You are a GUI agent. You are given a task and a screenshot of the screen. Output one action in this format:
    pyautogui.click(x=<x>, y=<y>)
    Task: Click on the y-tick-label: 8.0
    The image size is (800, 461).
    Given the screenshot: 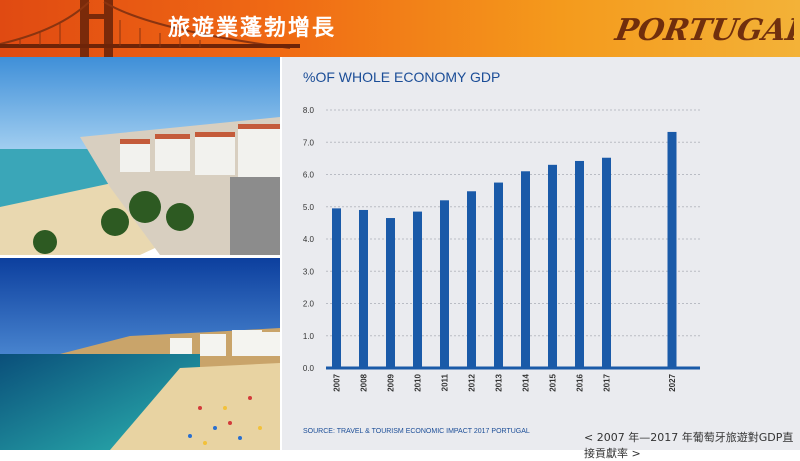 What is the action you would take?
    pyautogui.click(x=309, y=110)
    